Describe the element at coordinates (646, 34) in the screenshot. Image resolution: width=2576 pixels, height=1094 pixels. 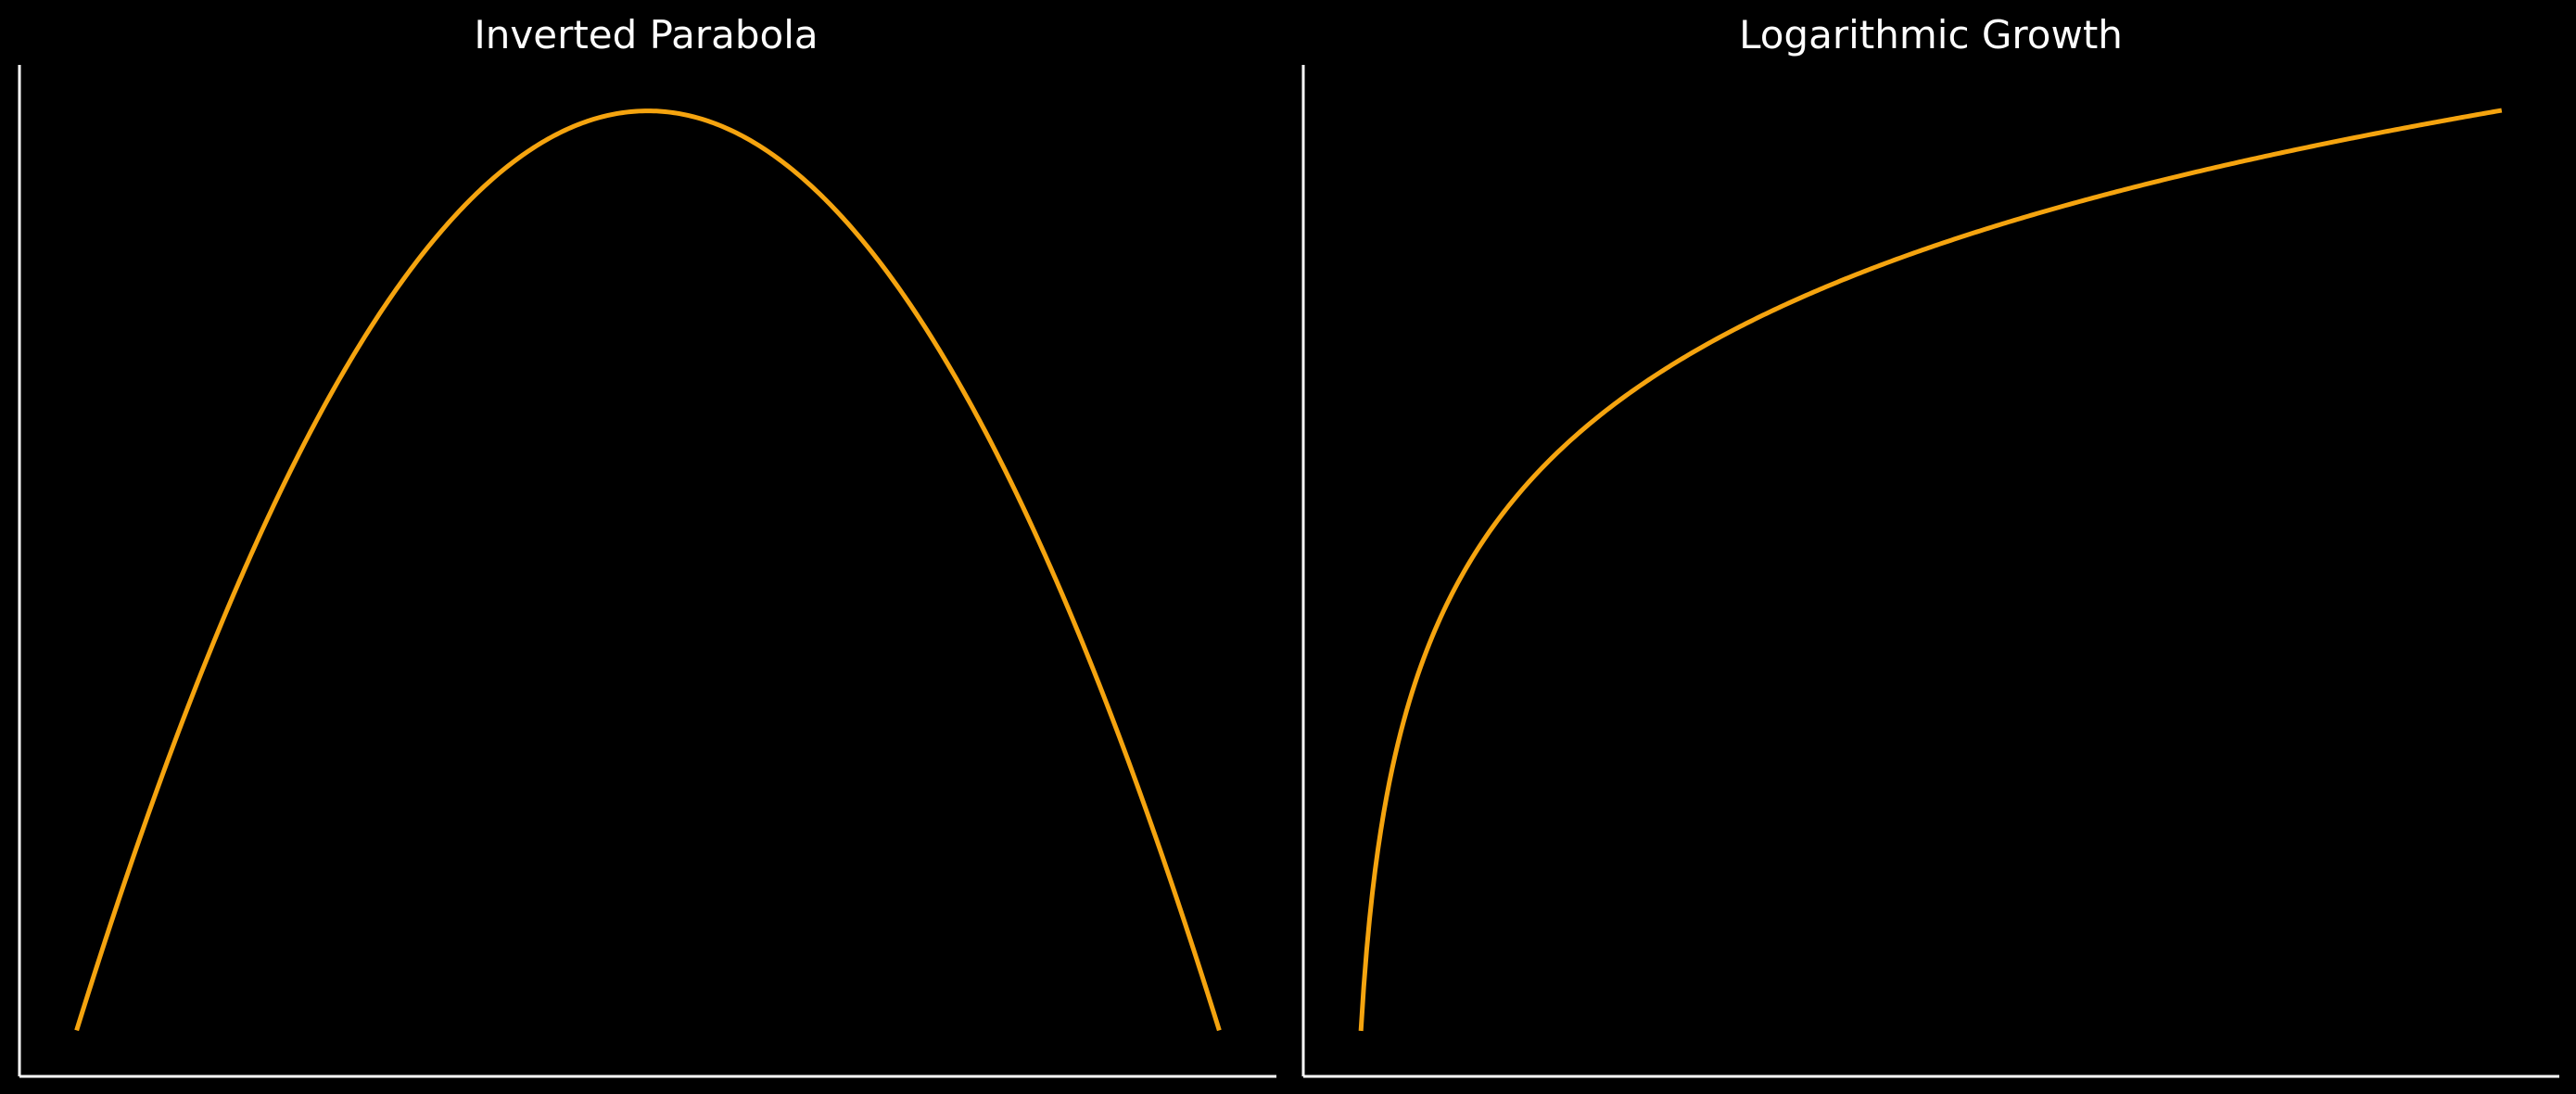
I see `chart-title-inverted-parabola: Inverted Parabola` at that location.